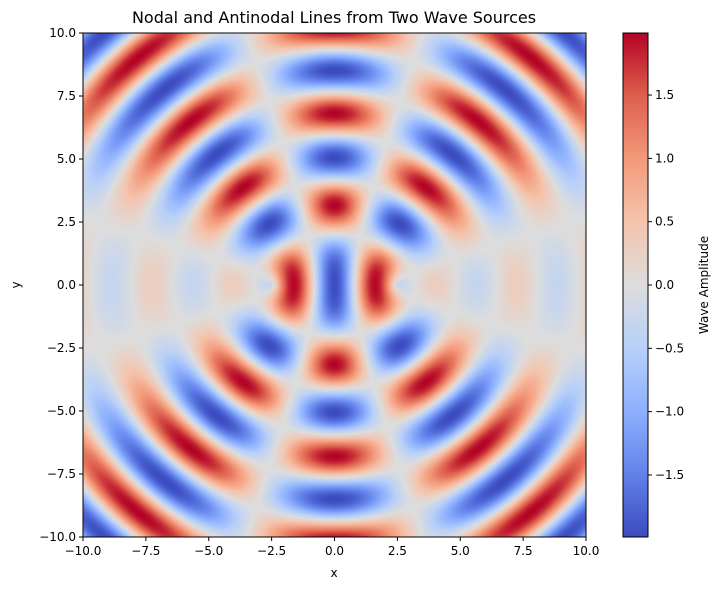 The image size is (720, 590). Describe the element at coordinates (61, 411) in the screenshot. I see `y-tick-label: −5.0` at that location.